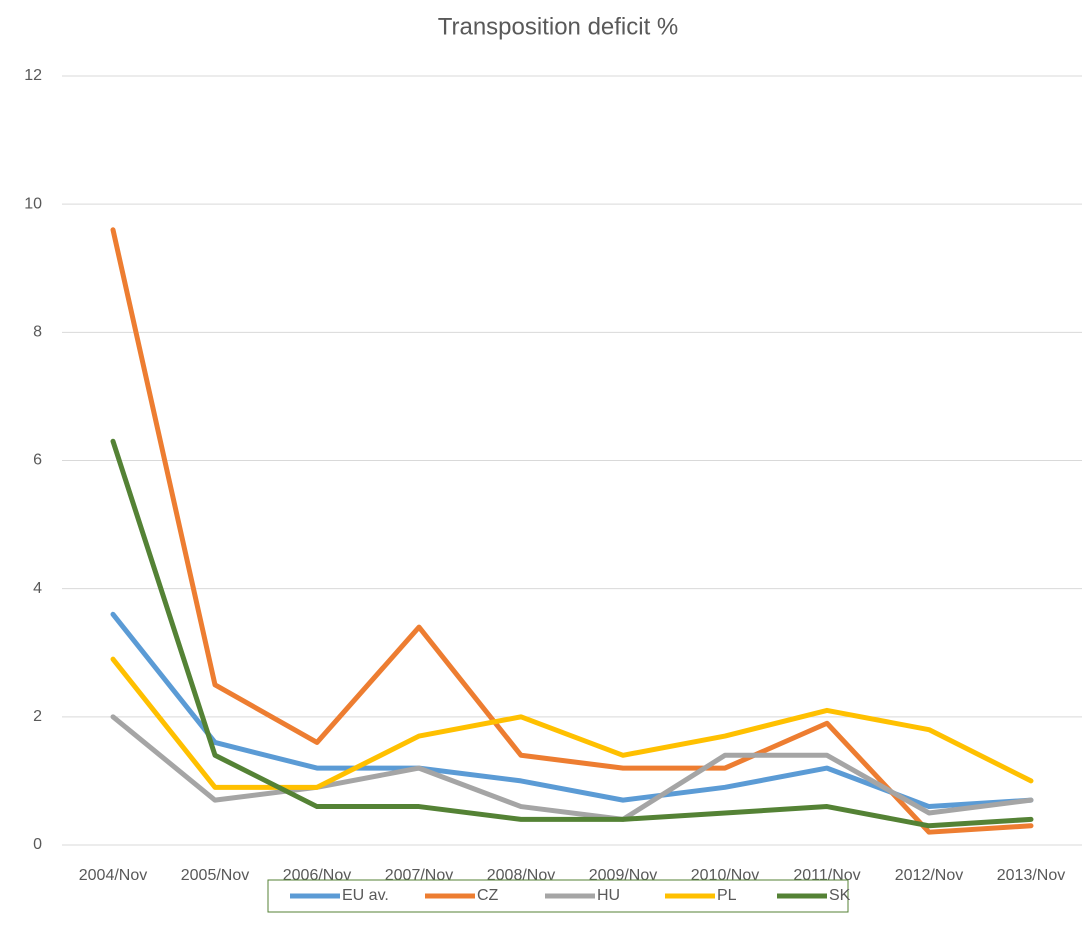 The image size is (1088, 948). I want to click on x-tick-label: 2012/Nov, so click(929, 875).